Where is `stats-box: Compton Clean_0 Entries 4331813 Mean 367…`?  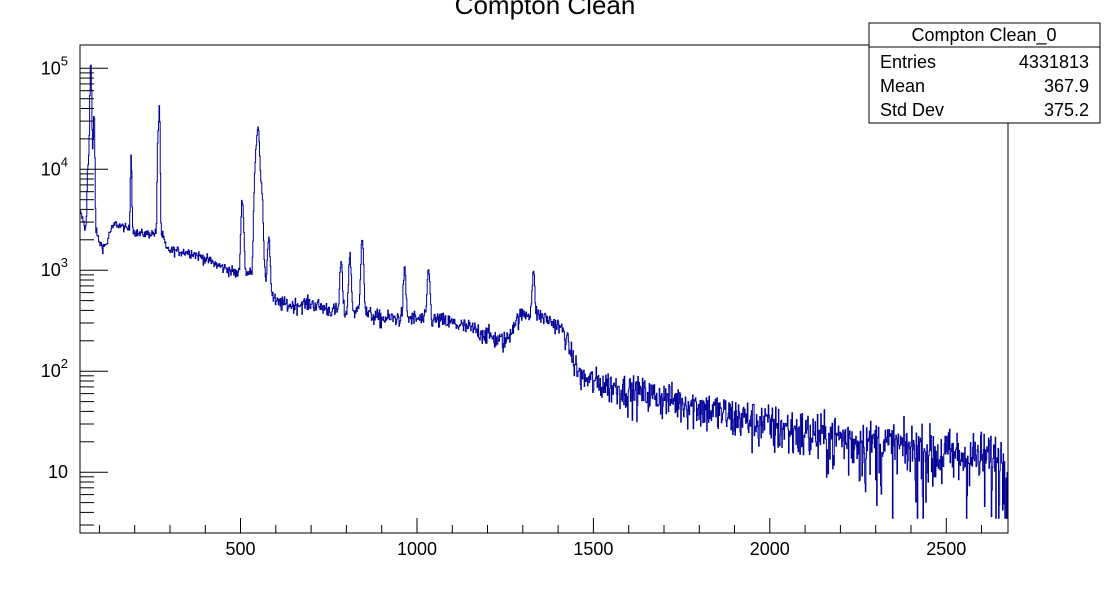
stats-box: Compton Clean_0 Entries 4331813 Mean 367… is located at coordinates (984, 73).